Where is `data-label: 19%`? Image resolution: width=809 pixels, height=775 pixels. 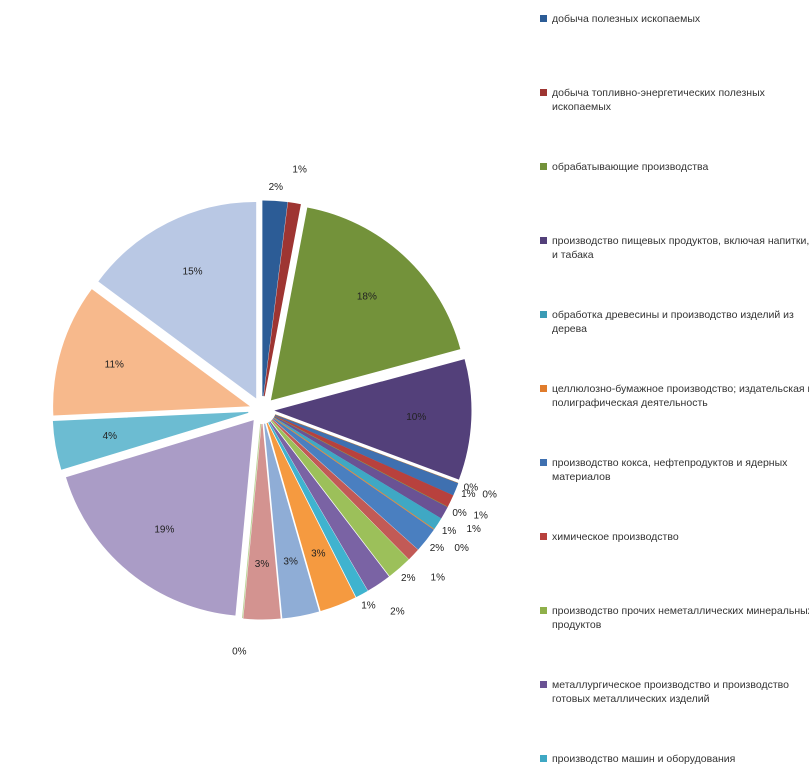 data-label: 19% is located at coordinates (164, 529).